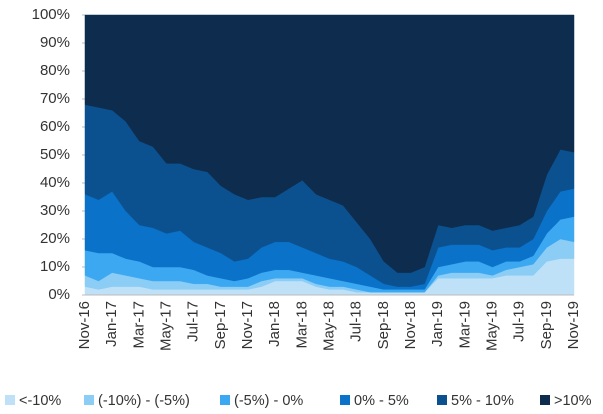 The image size is (603, 414). What do you see at coordinates (55, 98) in the screenshot?
I see `y-tick-label: 70%` at bounding box center [55, 98].